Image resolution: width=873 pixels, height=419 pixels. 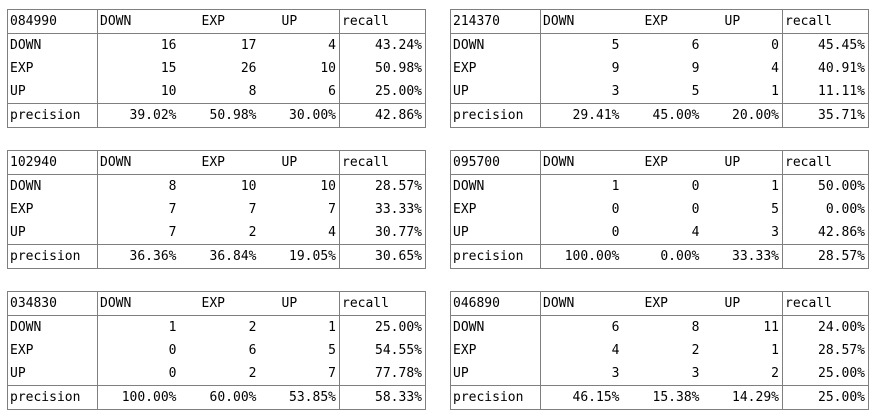 I want to click on matrix-id: 102940, so click(x=52, y=162).